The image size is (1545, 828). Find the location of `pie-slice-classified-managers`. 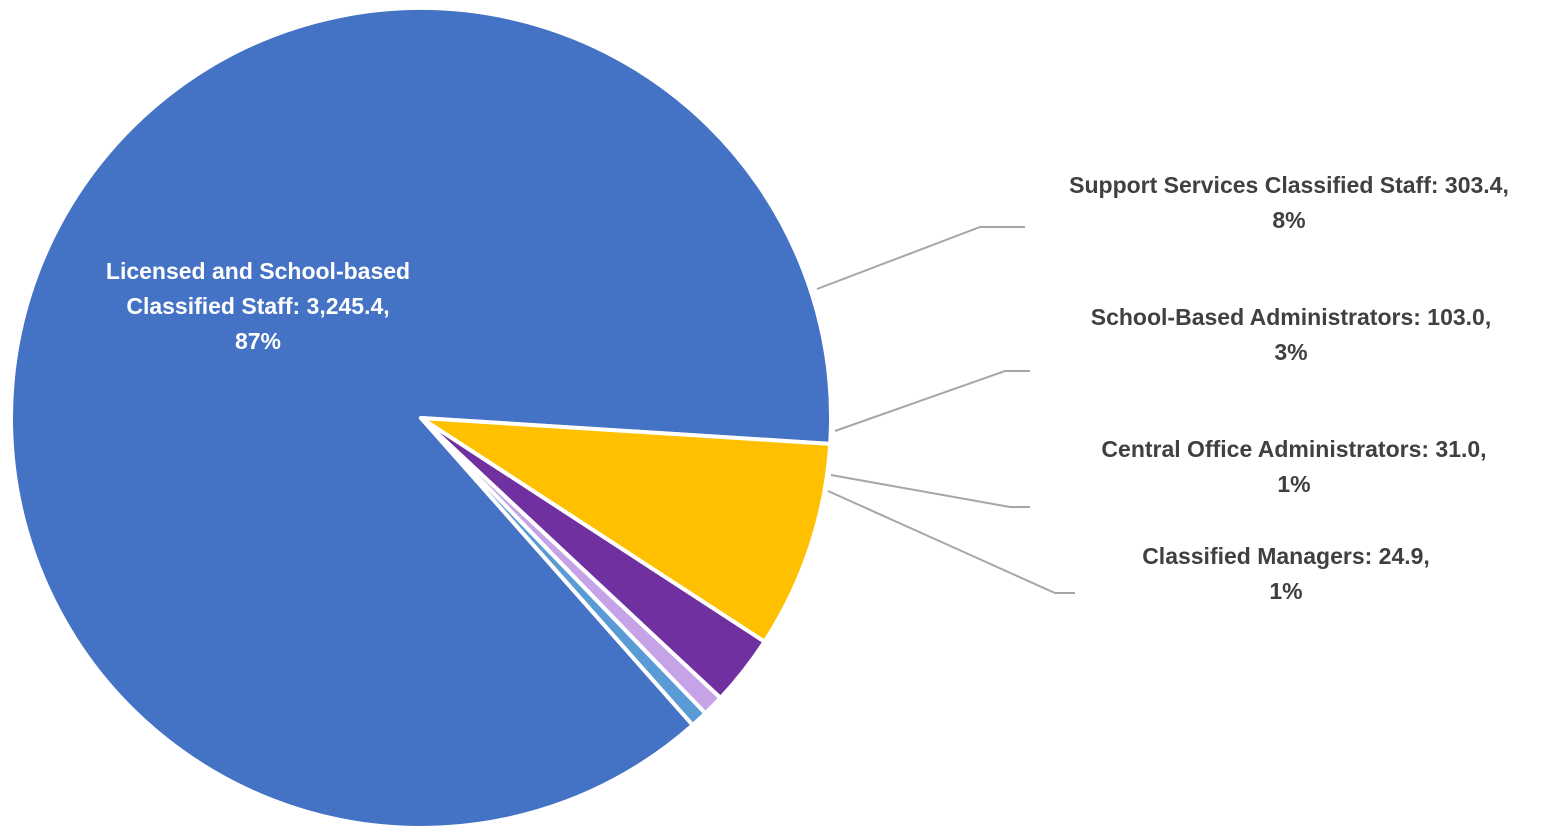

pie-slice-classified-managers is located at coordinates (563, 572).